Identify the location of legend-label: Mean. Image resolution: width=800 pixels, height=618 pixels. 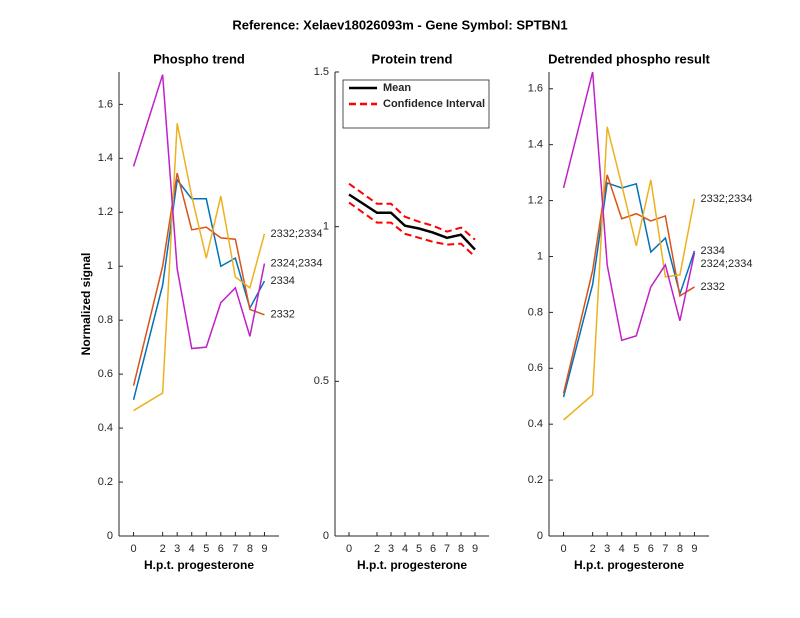
(397, 88).